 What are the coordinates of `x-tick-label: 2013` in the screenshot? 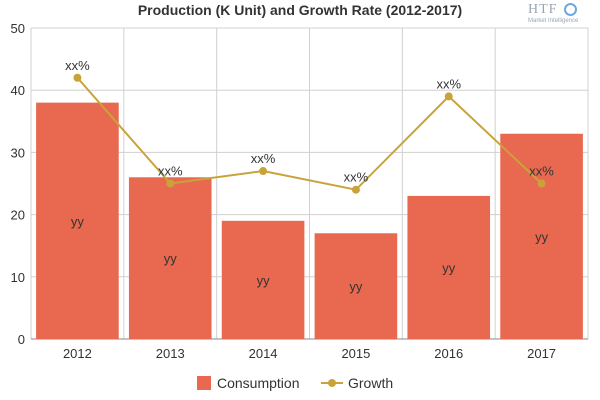 It's located at (170, 353).